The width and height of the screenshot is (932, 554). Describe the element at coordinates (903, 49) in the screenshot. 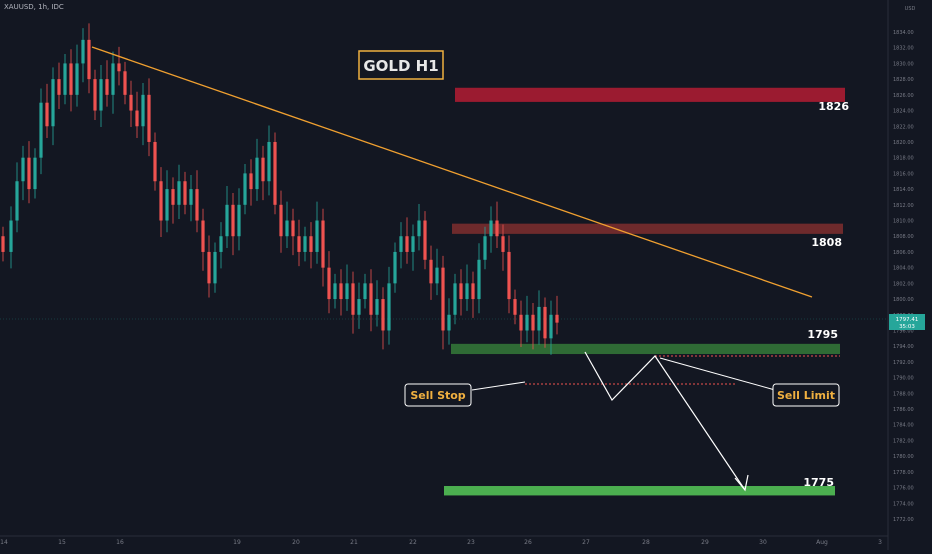

I see `y-tick-label: 1832.00` at that location.